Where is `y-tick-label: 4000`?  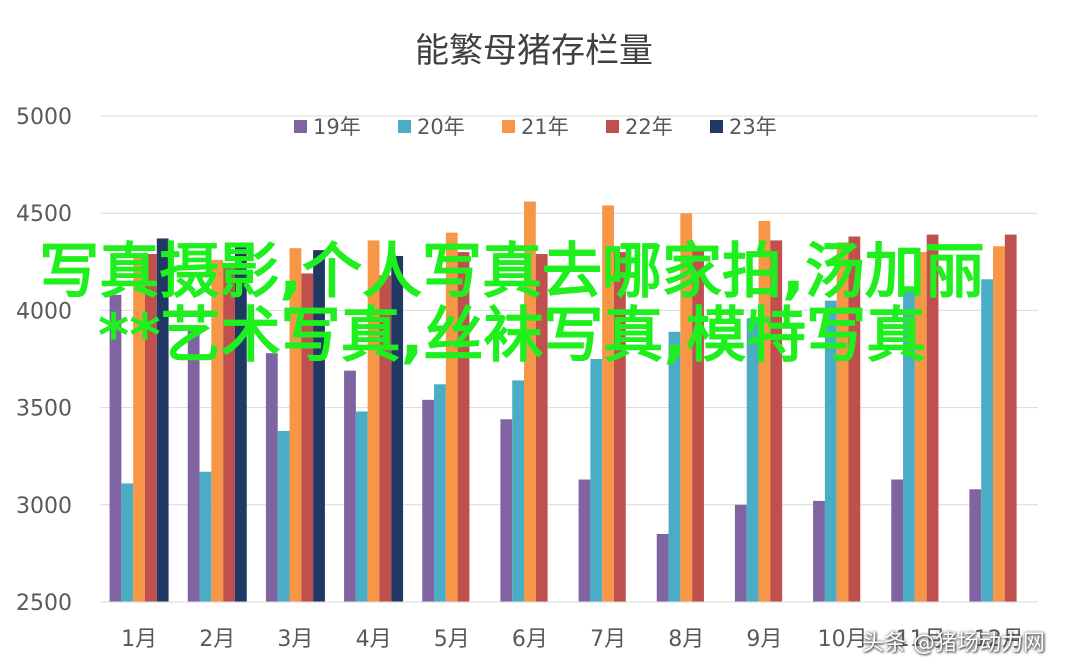
y-tick-label: 4000 is located at coordinates (44, 311).